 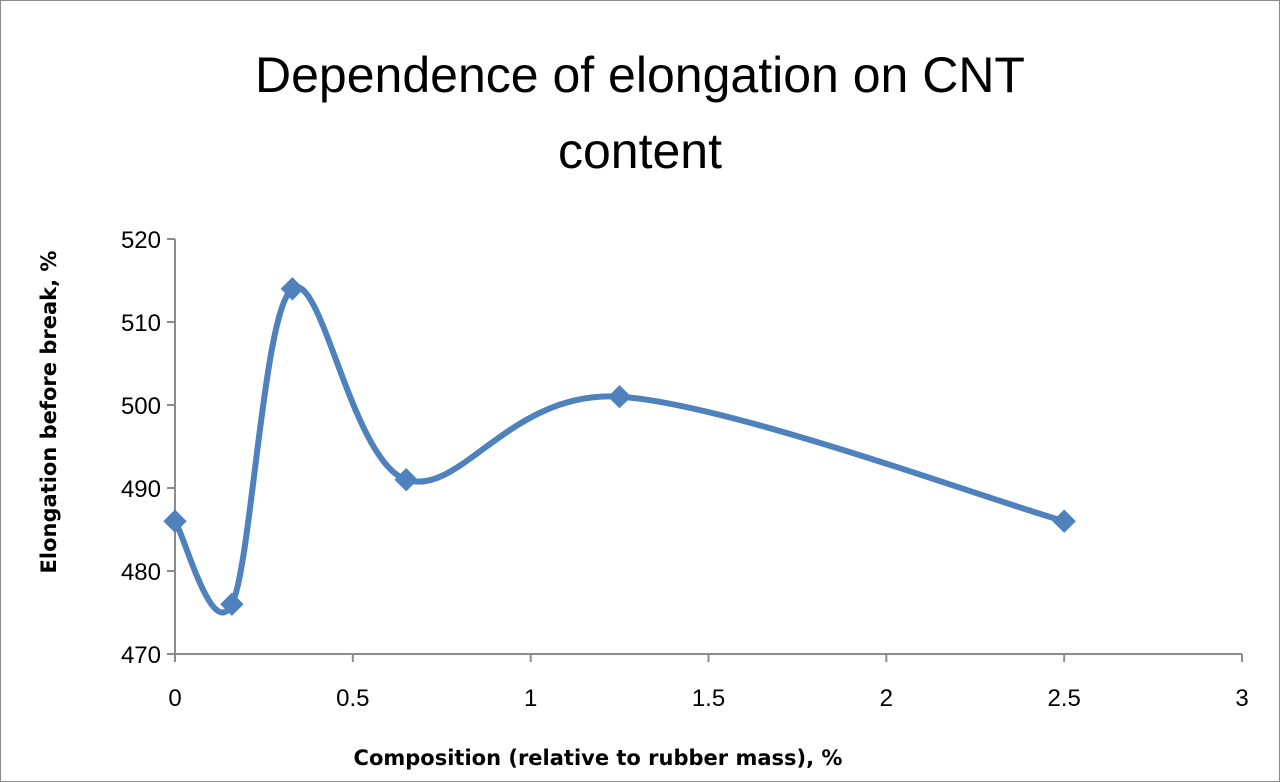 What do you see at coordinates (141, 406) in the screenshot?
I see `y-tick-label: 500` at bounding box center [141, 406].